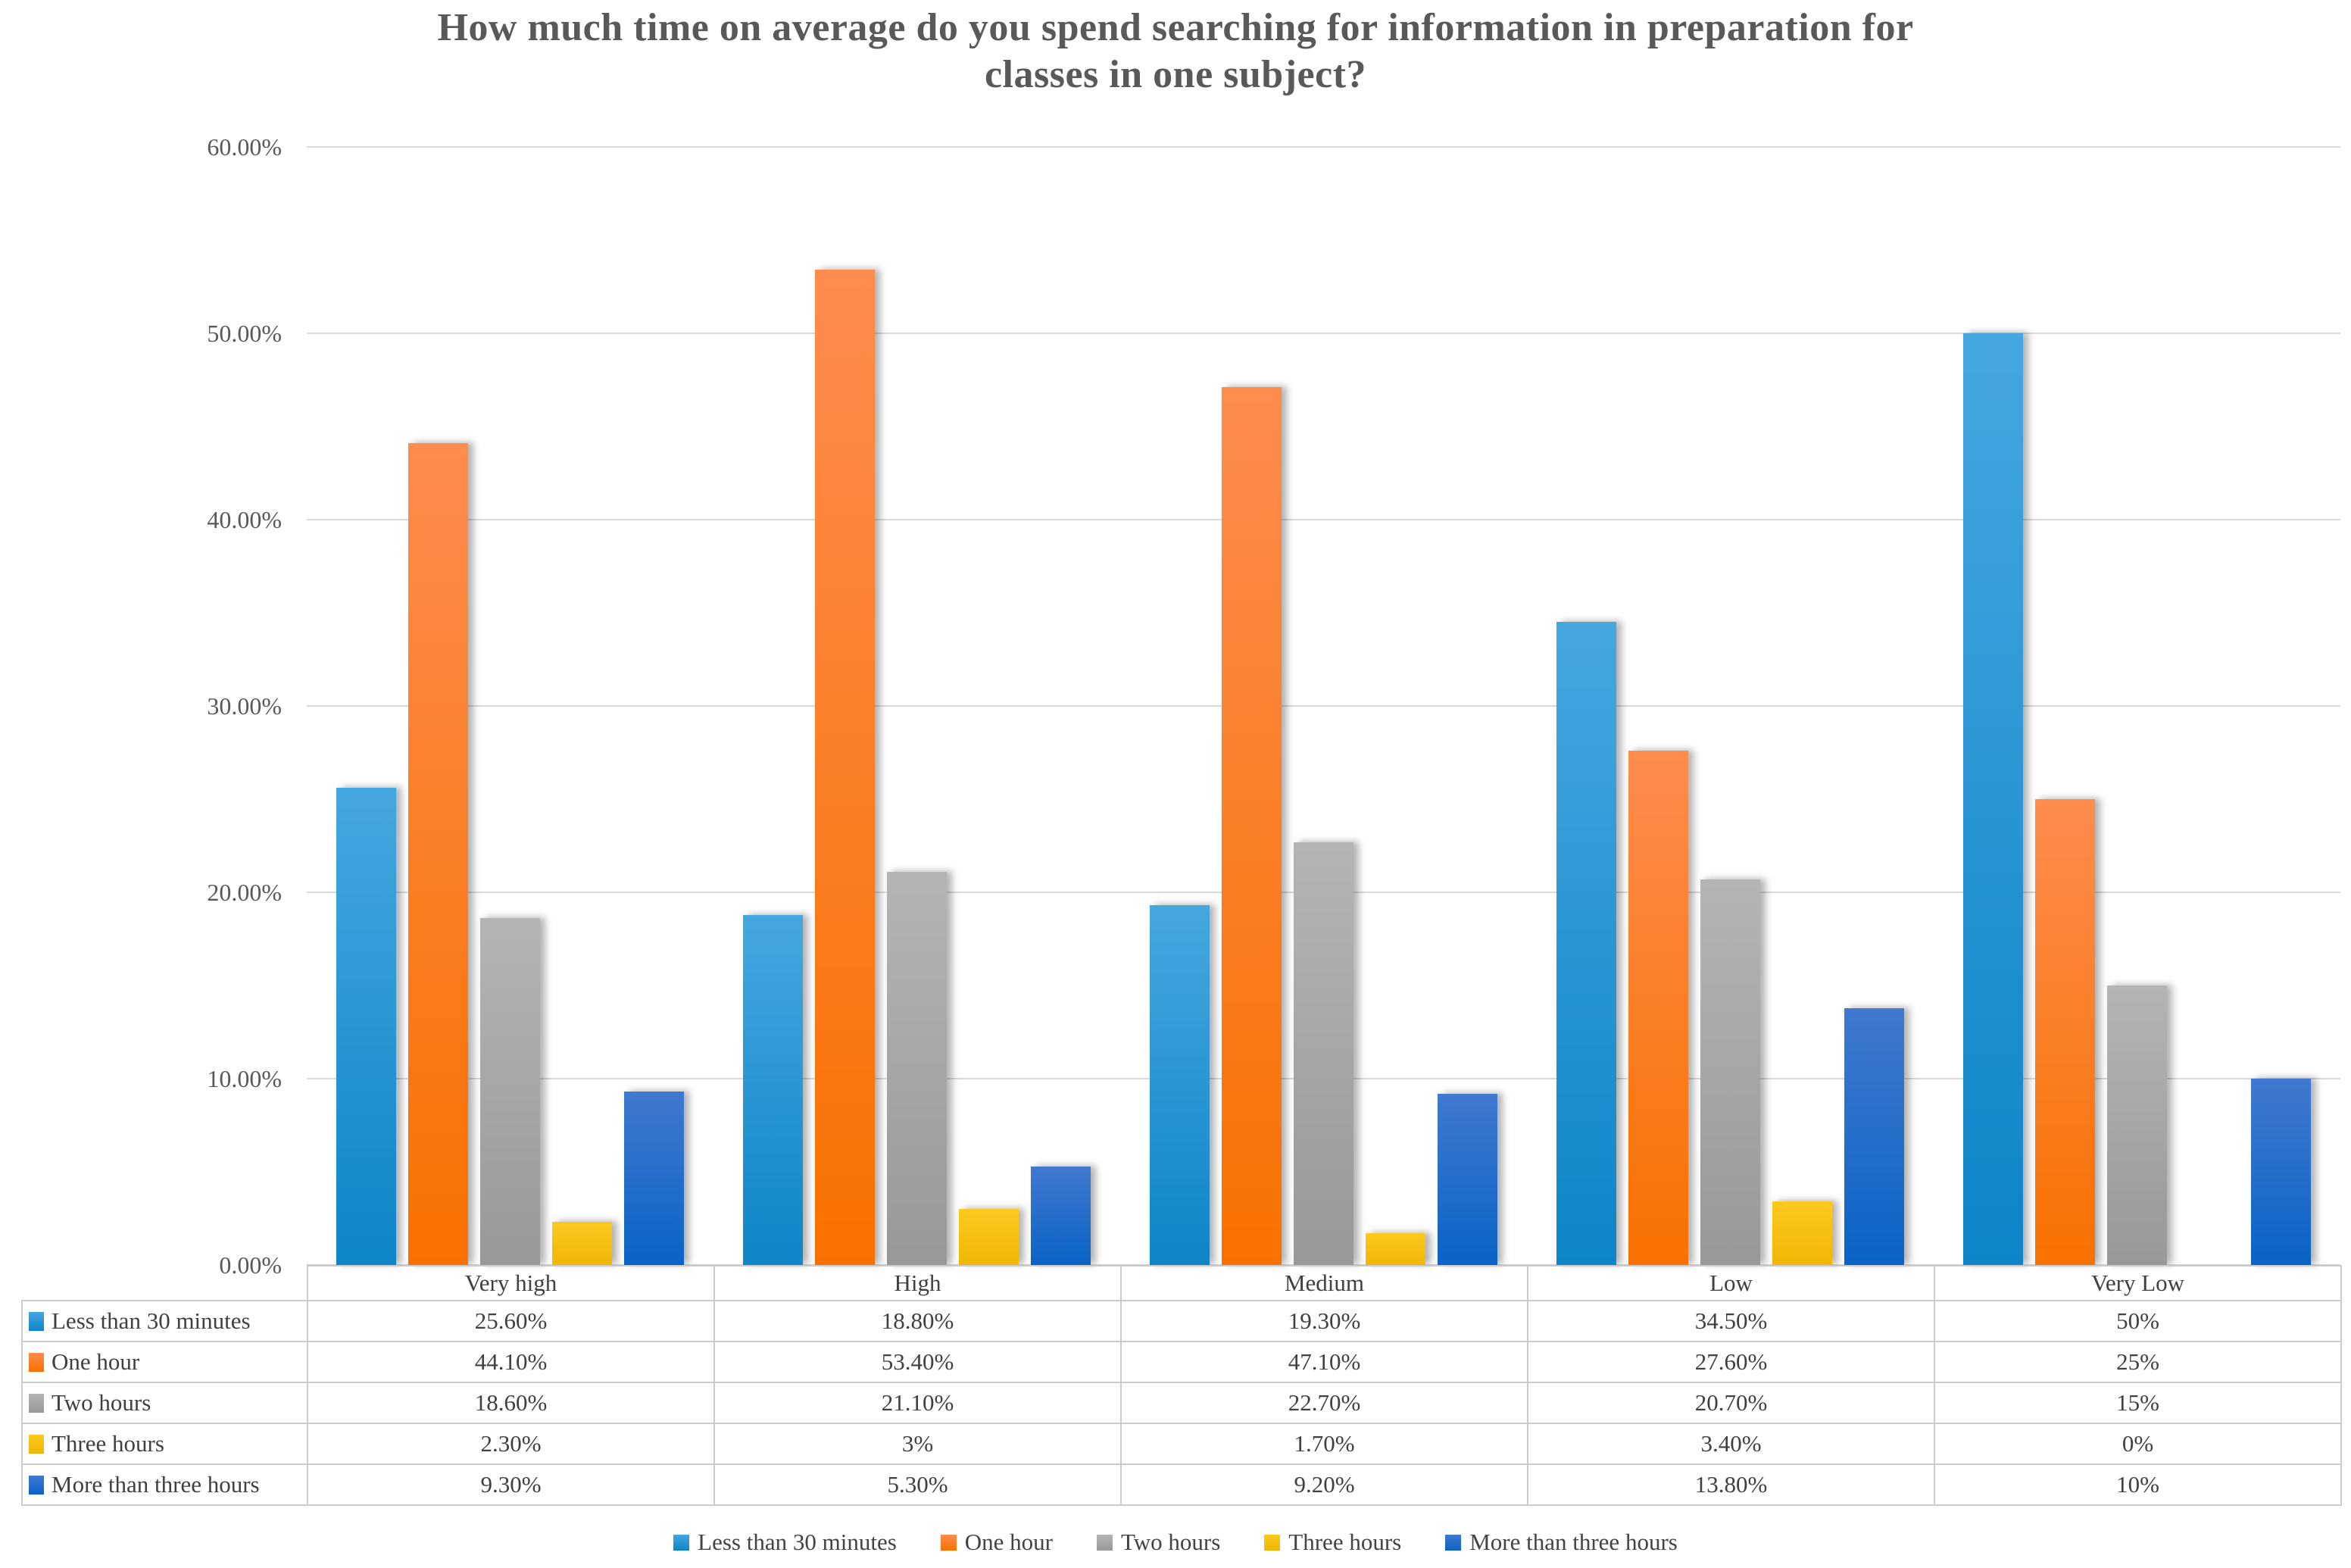 This screenshot has width=2351, height=1568. I want to click on legend-item-less-than-30-minutes: Less than 30 minutes, so click(785, 1543).